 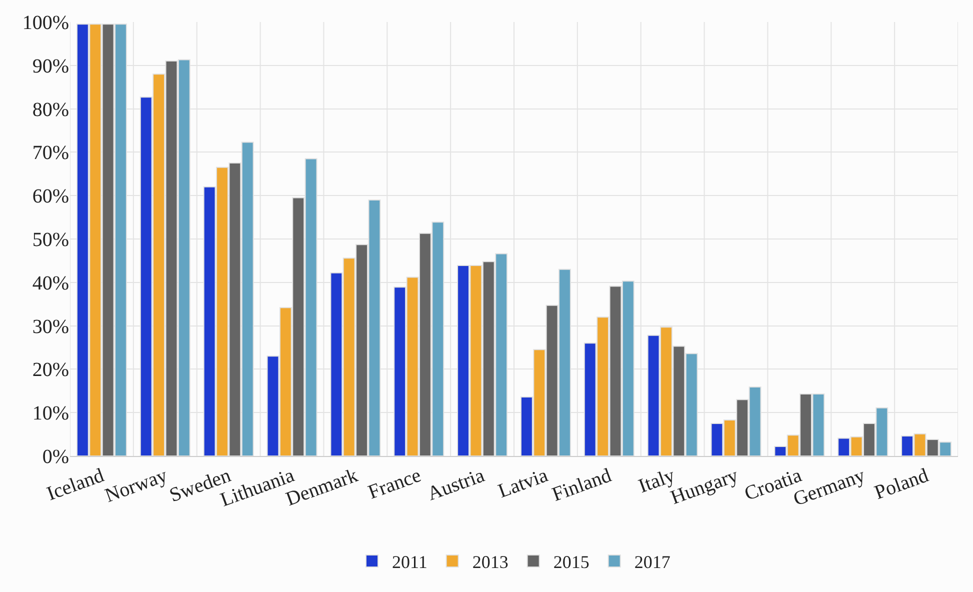 I want to click on y-tick-label: 30%, so click(x=50, y=327).